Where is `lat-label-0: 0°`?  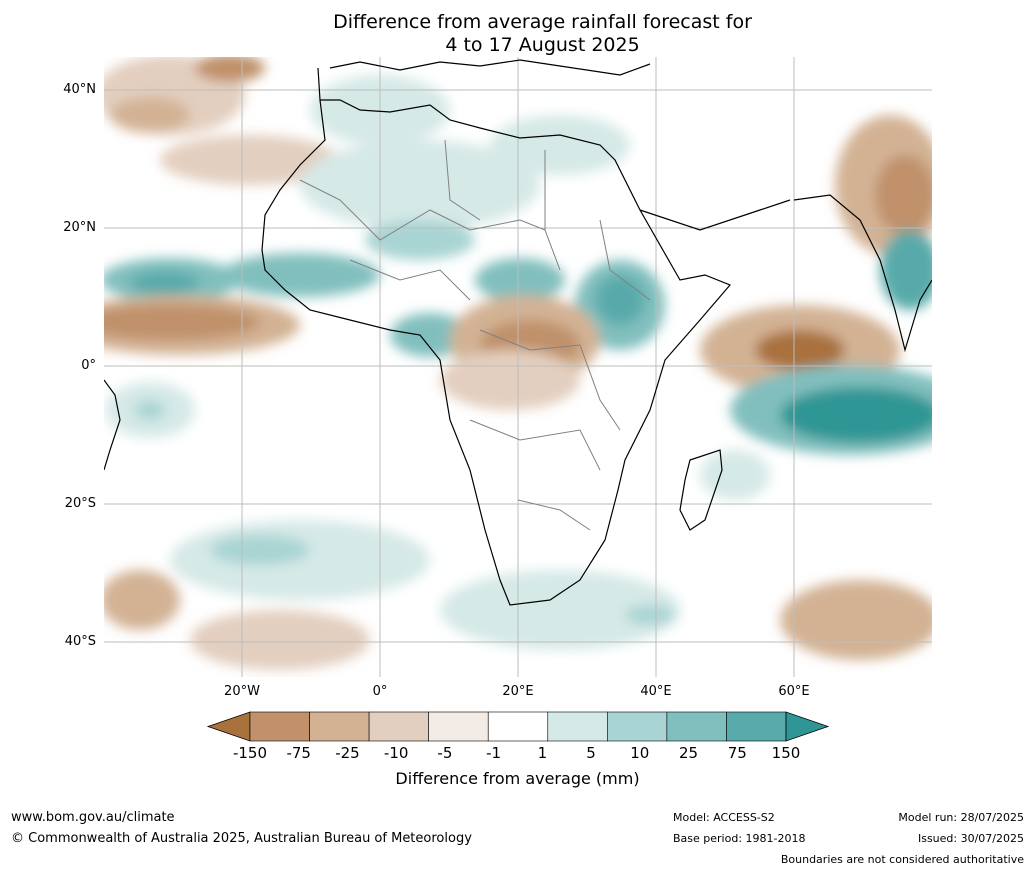 lat-label-0: 0° is located at coordinates (88, 365).